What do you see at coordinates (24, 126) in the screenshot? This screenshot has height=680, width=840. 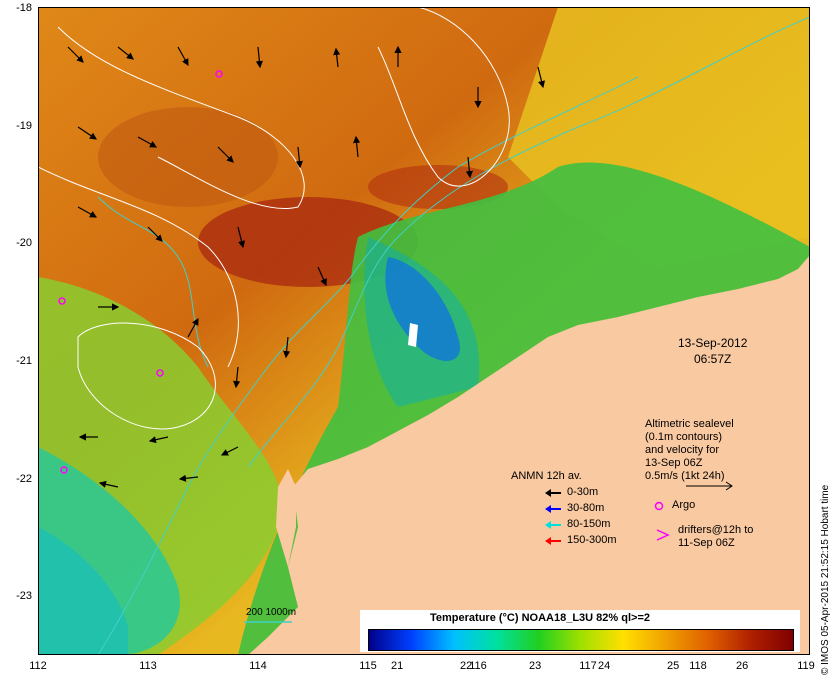 I see `lat-tick: -19` at bounding box center [24, 126].